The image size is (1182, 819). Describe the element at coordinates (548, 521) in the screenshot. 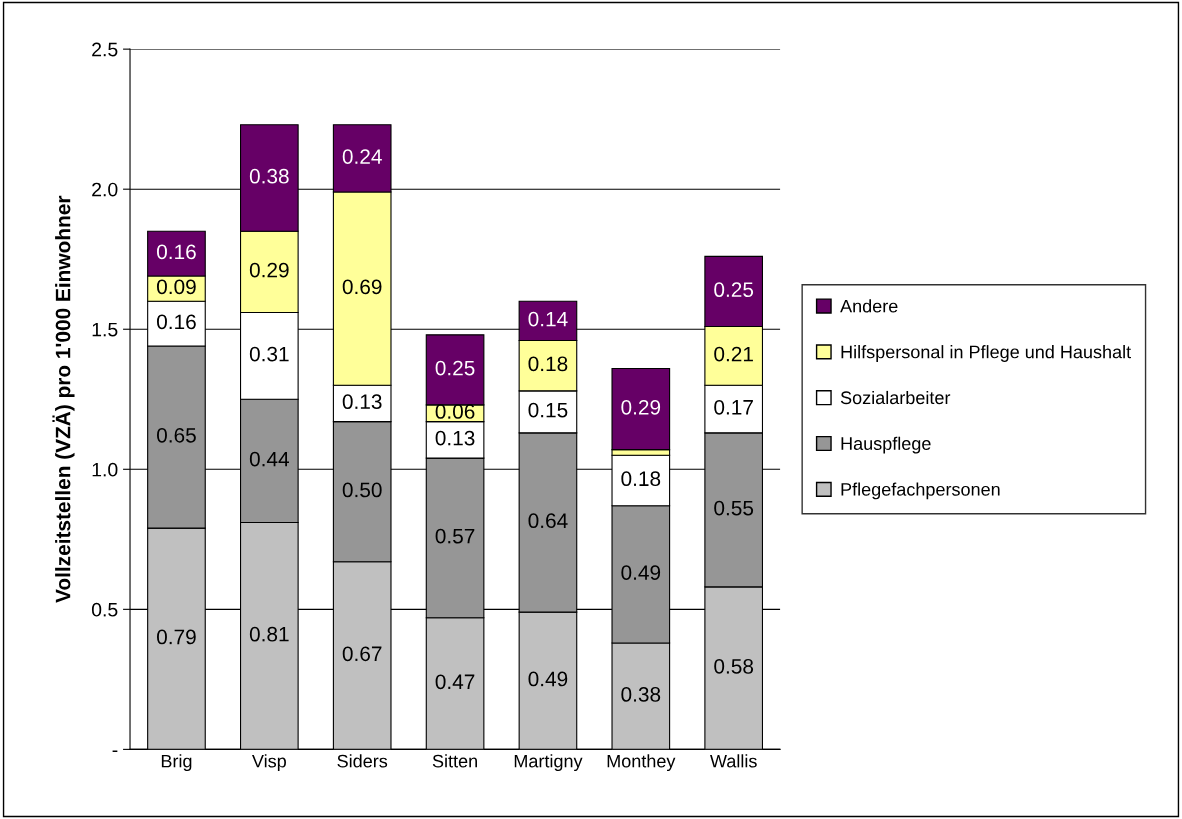

I see `data-label: 0.64` at that location.